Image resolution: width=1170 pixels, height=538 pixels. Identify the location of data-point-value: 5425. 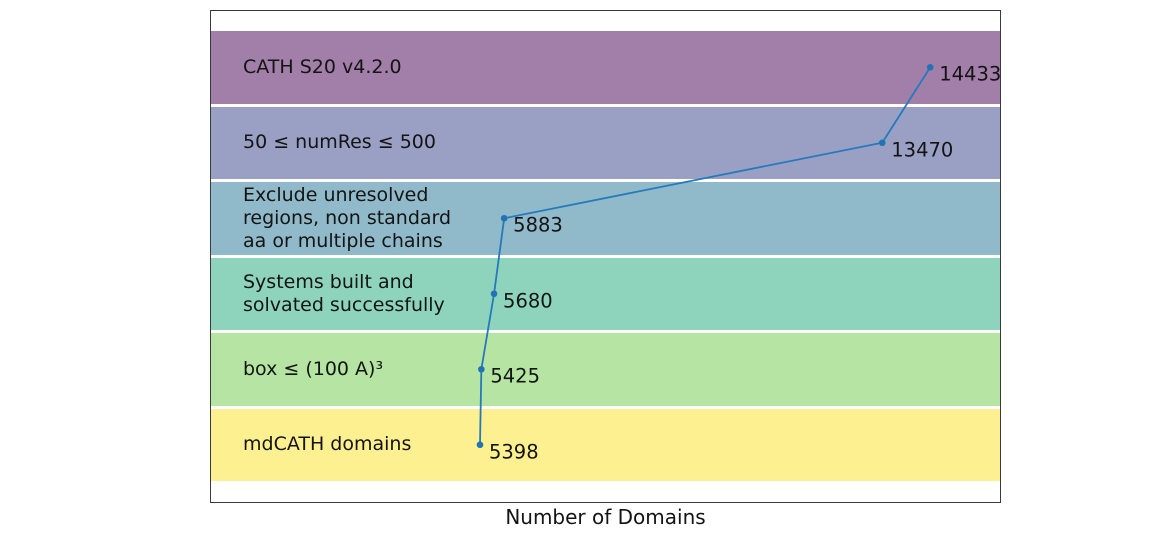
(515, 376).